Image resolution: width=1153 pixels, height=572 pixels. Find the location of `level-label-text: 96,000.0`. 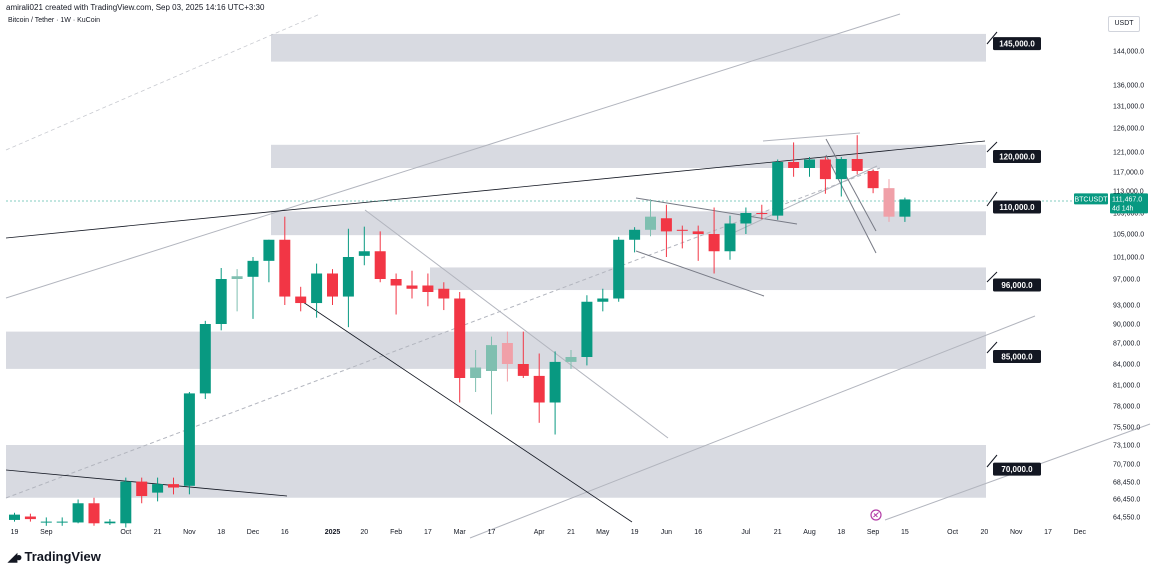

level-label-text: 96,000.0 is located at coordinates (1017, 285).